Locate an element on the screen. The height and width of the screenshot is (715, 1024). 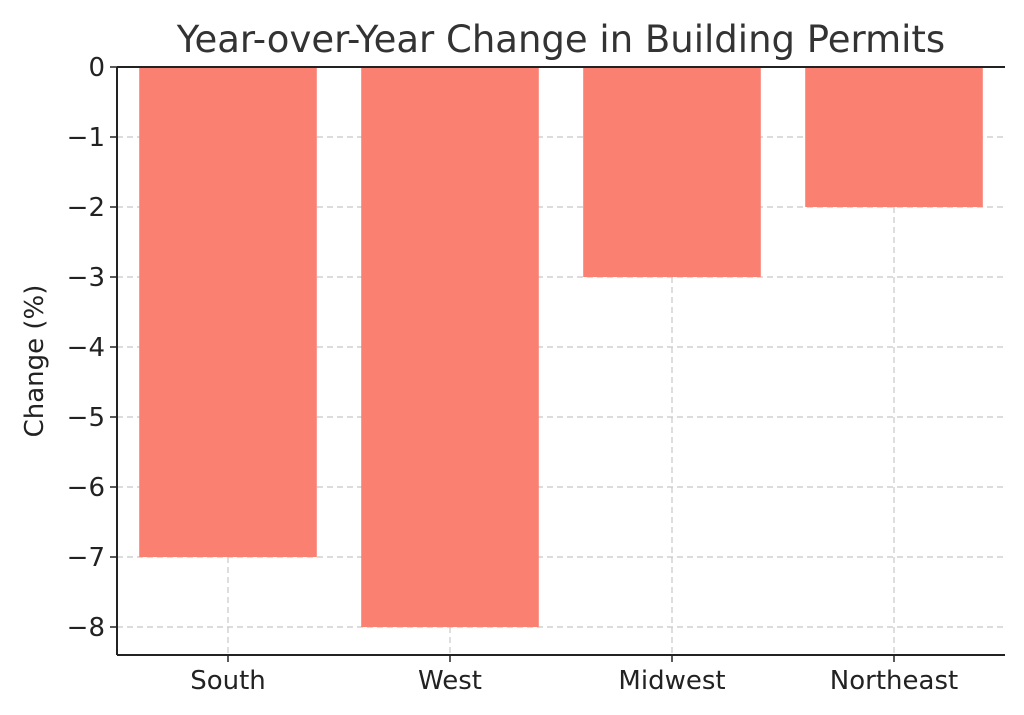
bar-west is located at coordinates (450, 347).